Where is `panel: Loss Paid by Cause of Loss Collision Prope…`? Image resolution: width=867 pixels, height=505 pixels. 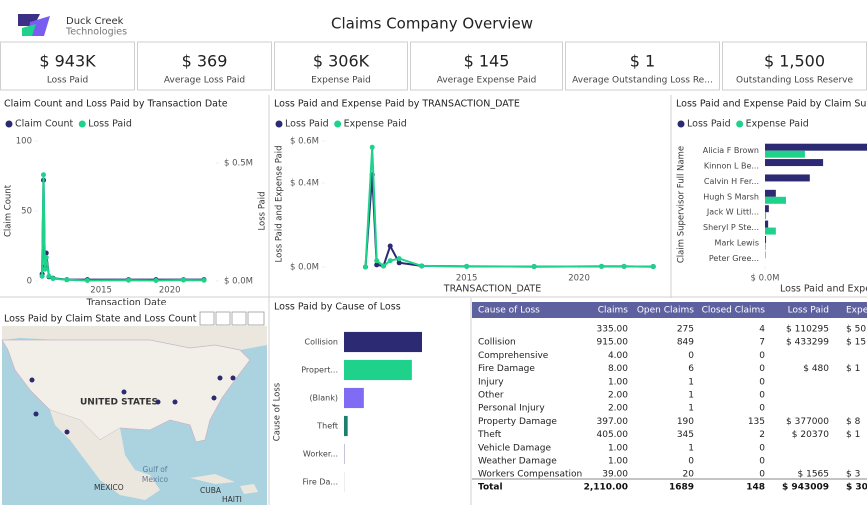 panel: Loss Paid by Cause of Loss Collision Prope… is located at coordinates (347, 397).